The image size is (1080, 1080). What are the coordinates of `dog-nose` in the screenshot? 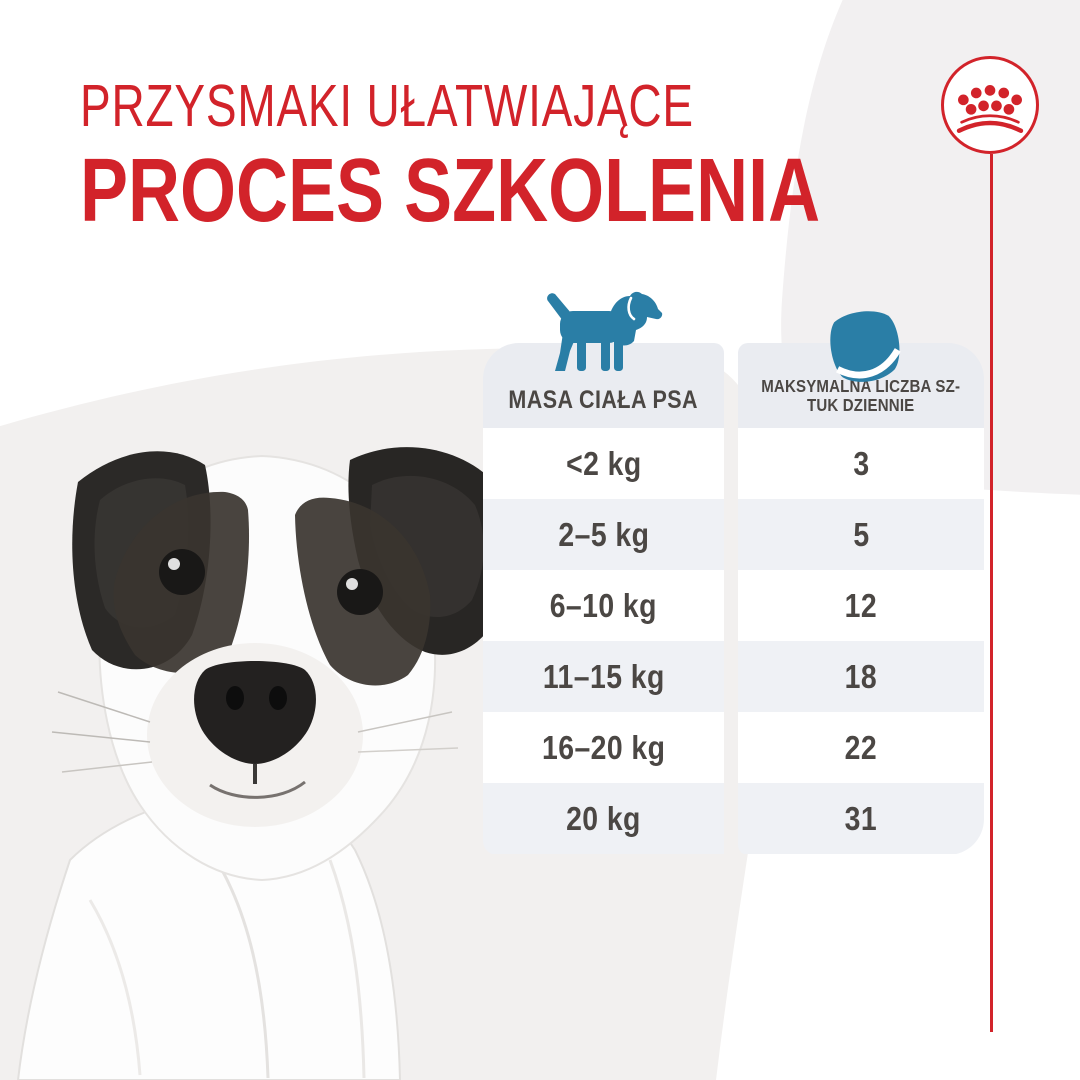 It's located at (255, 712).